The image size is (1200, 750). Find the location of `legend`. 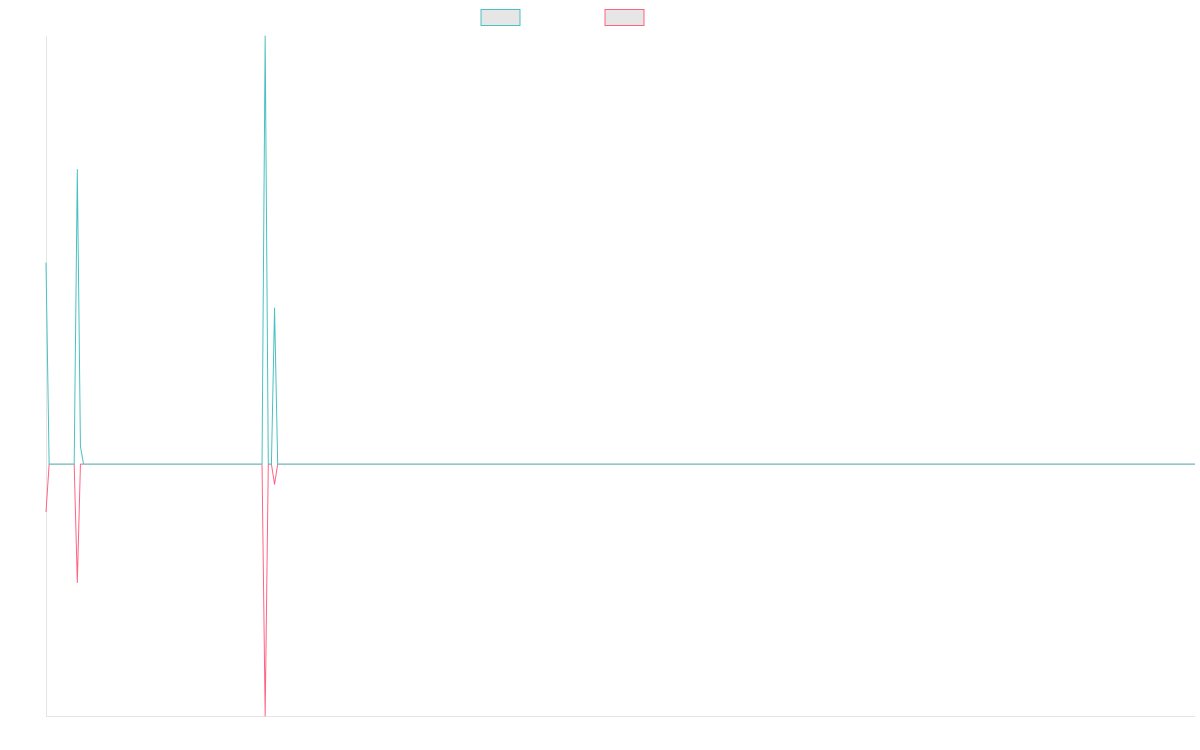

legend is located at coordinates (562, 17).